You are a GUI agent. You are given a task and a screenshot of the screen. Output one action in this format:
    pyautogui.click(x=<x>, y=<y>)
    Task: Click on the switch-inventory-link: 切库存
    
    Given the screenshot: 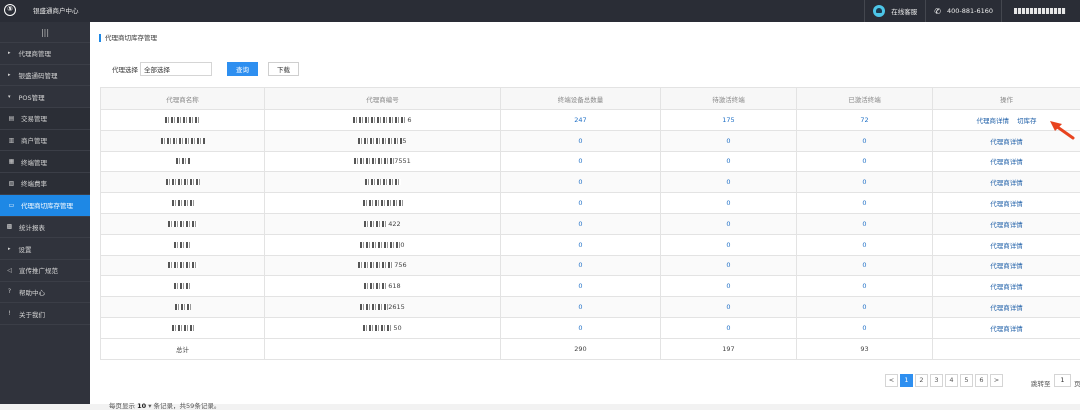 What is the action you would take?
    pyautogui.click(x=1027, y=121)
    